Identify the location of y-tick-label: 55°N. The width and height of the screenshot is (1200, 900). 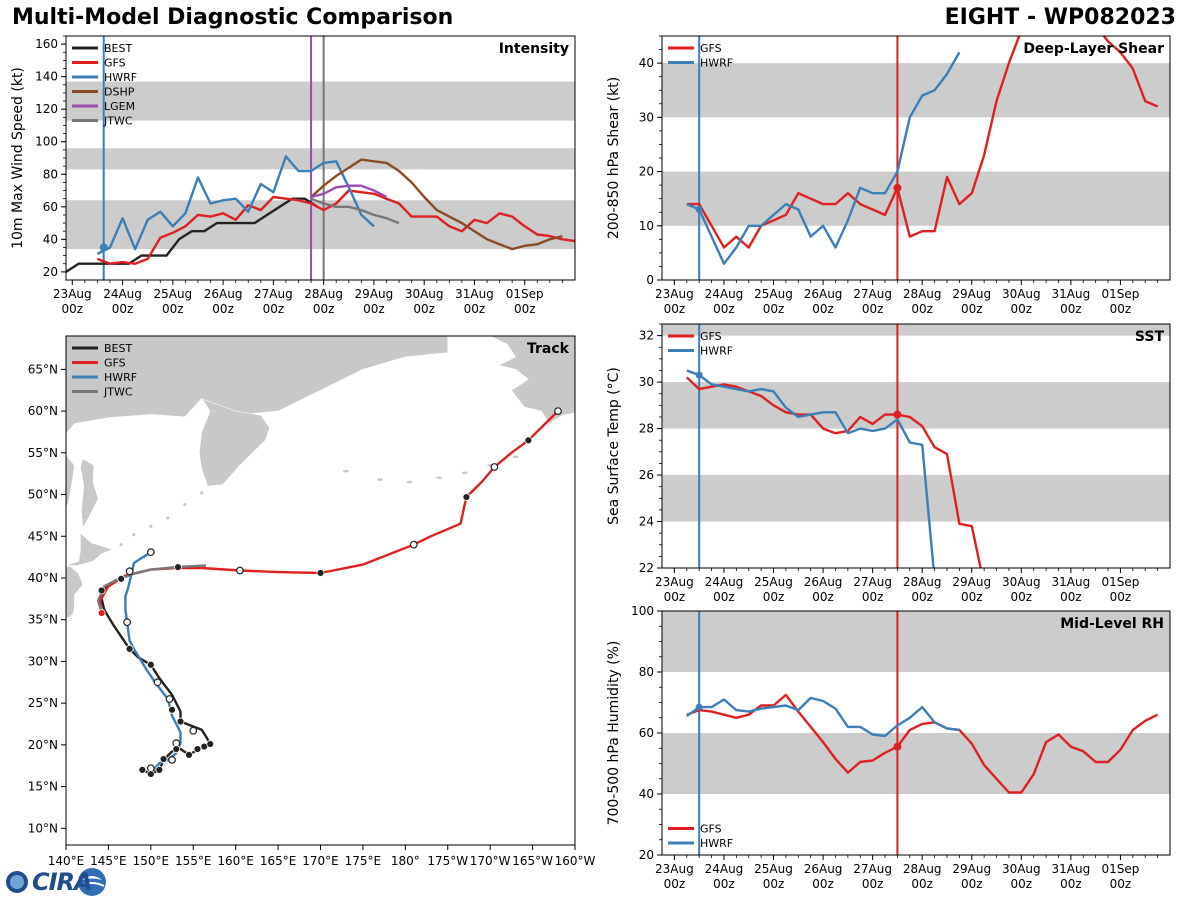
(43, 453).